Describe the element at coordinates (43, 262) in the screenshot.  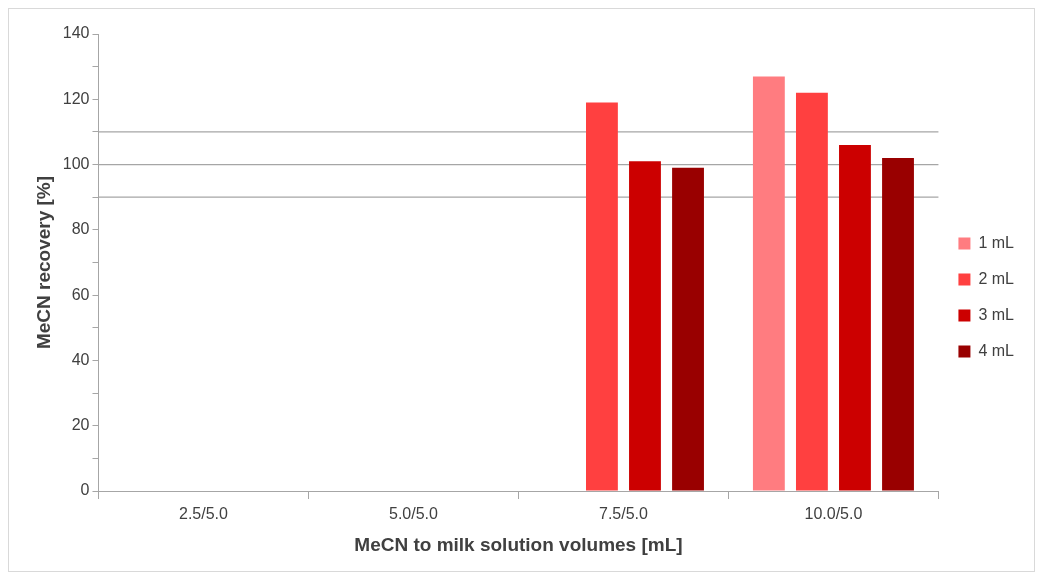
I see `y-axis-title: MeCN recovery [%]` at that location.